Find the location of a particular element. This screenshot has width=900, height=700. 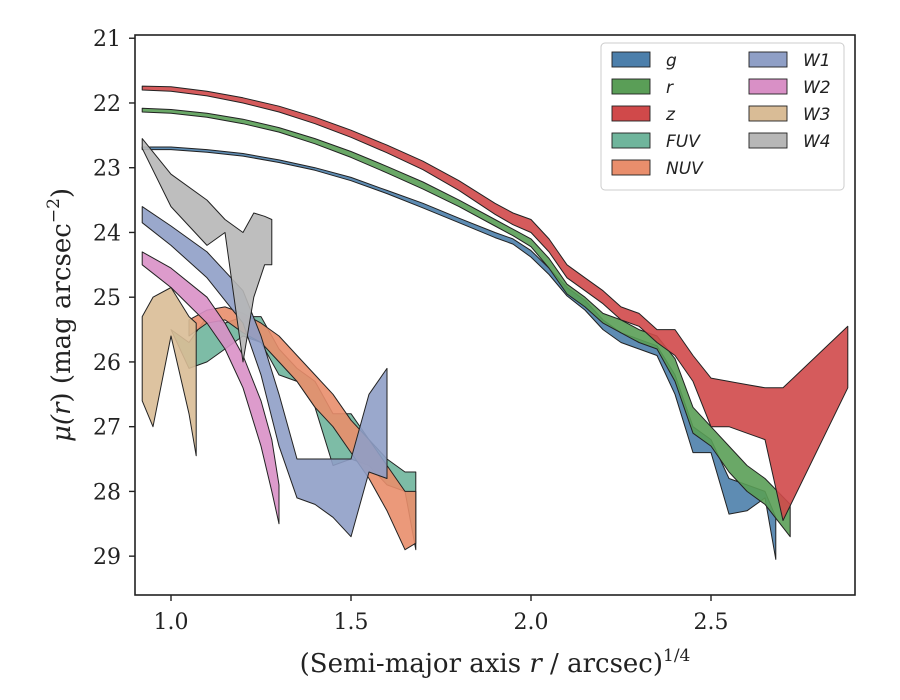

y-tick-label: 29 is located at coordinates (107, 557).